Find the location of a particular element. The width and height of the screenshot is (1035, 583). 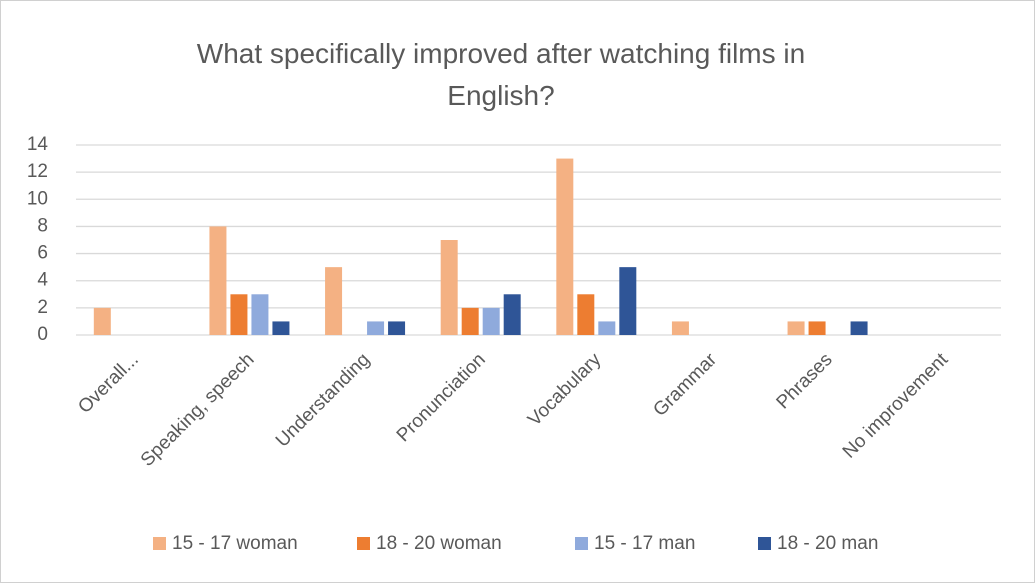

y-tick-label: 6 is located at coordinates (42, 253).